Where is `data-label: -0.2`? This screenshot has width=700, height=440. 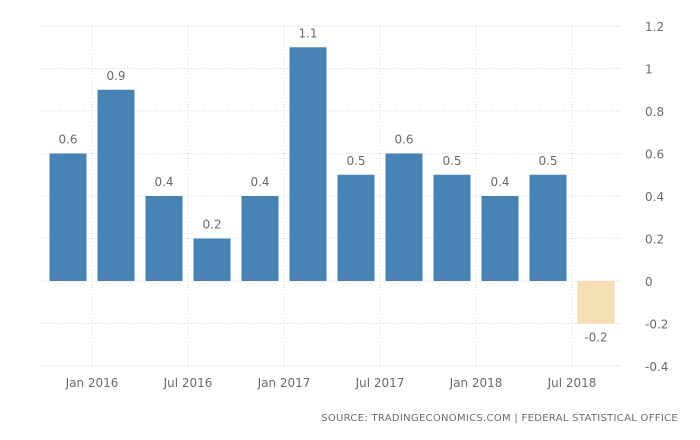
data-label: -0.2 is located at coordinates (595, 338).